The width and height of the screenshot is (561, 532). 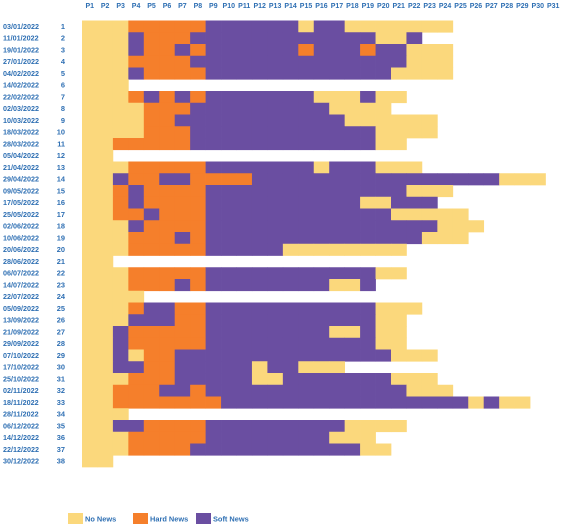 What do you see at coordinates (229, 6) in the screenshot?
I see `column-header-p10: P10` at bounding box center [229, 6].